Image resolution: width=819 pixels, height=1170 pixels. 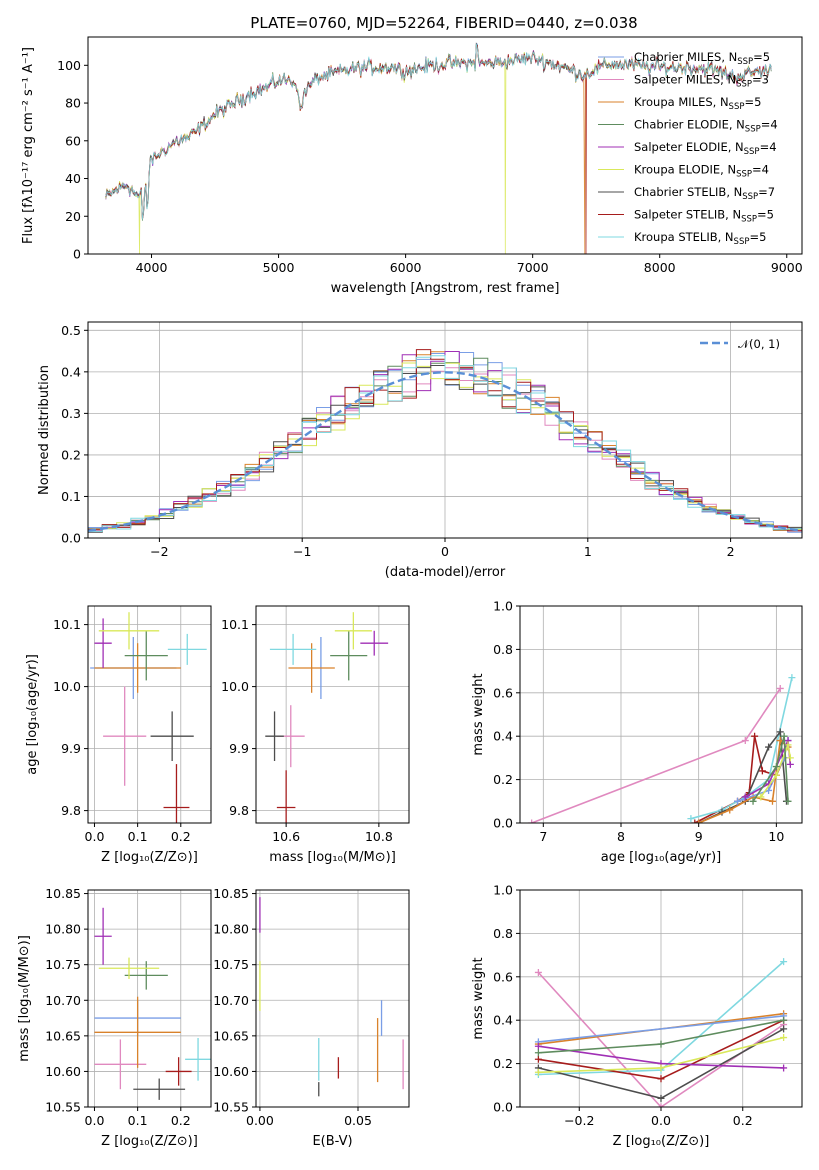 I want to click on y-tick-label: 10.85, so click(x=231, y=893).